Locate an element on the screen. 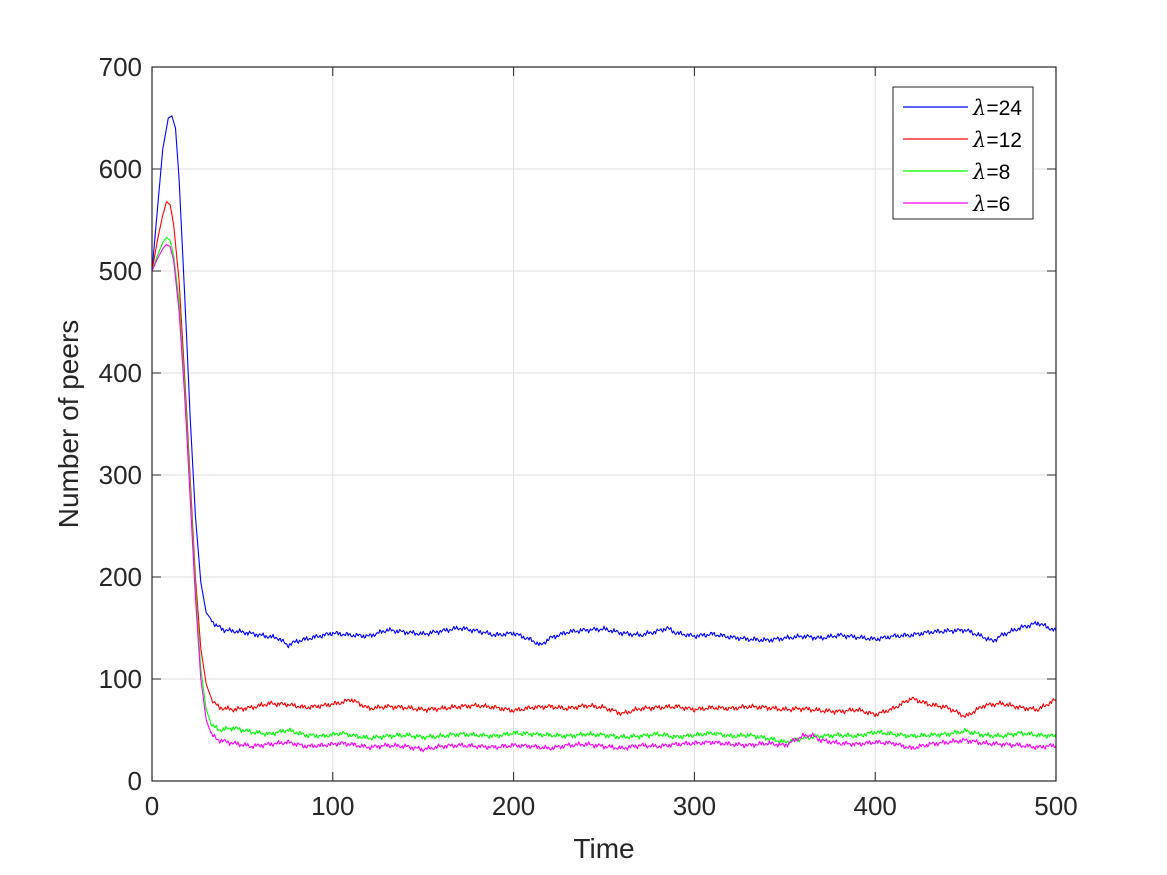 The width and height of the screenshot is (1167, 875). legend-label-1: λ=12 is located at coordinates (997, 140).